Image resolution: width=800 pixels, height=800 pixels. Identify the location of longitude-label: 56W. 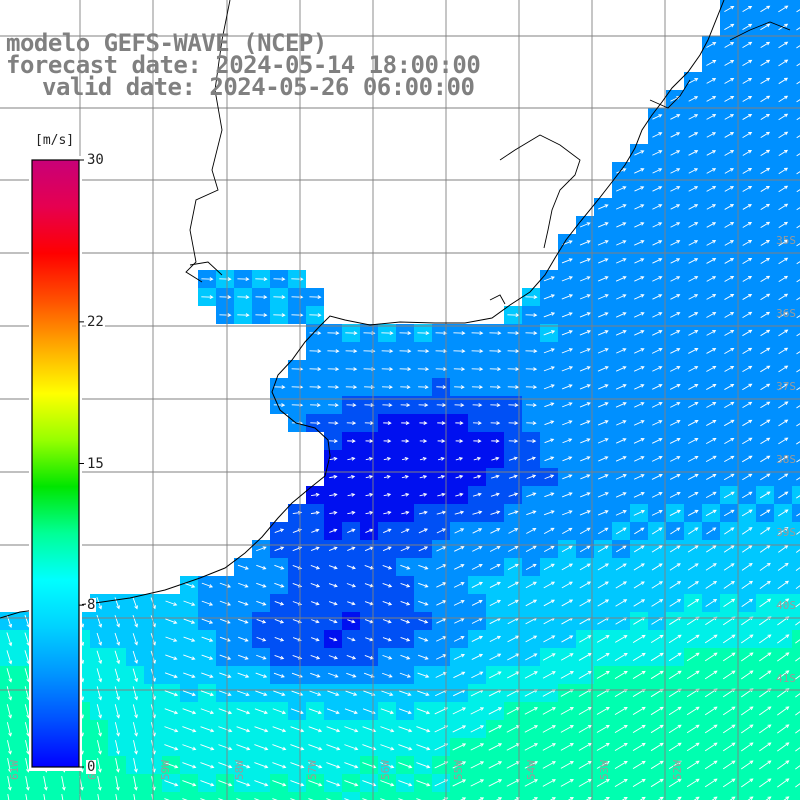
(385, 770).